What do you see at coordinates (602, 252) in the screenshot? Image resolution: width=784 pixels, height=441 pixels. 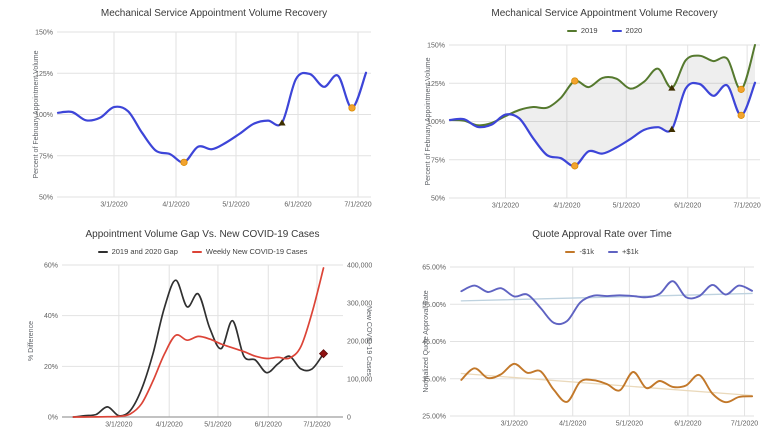 I see `chart-legend: -$1k +$1k` at bounding box center [602, 252].